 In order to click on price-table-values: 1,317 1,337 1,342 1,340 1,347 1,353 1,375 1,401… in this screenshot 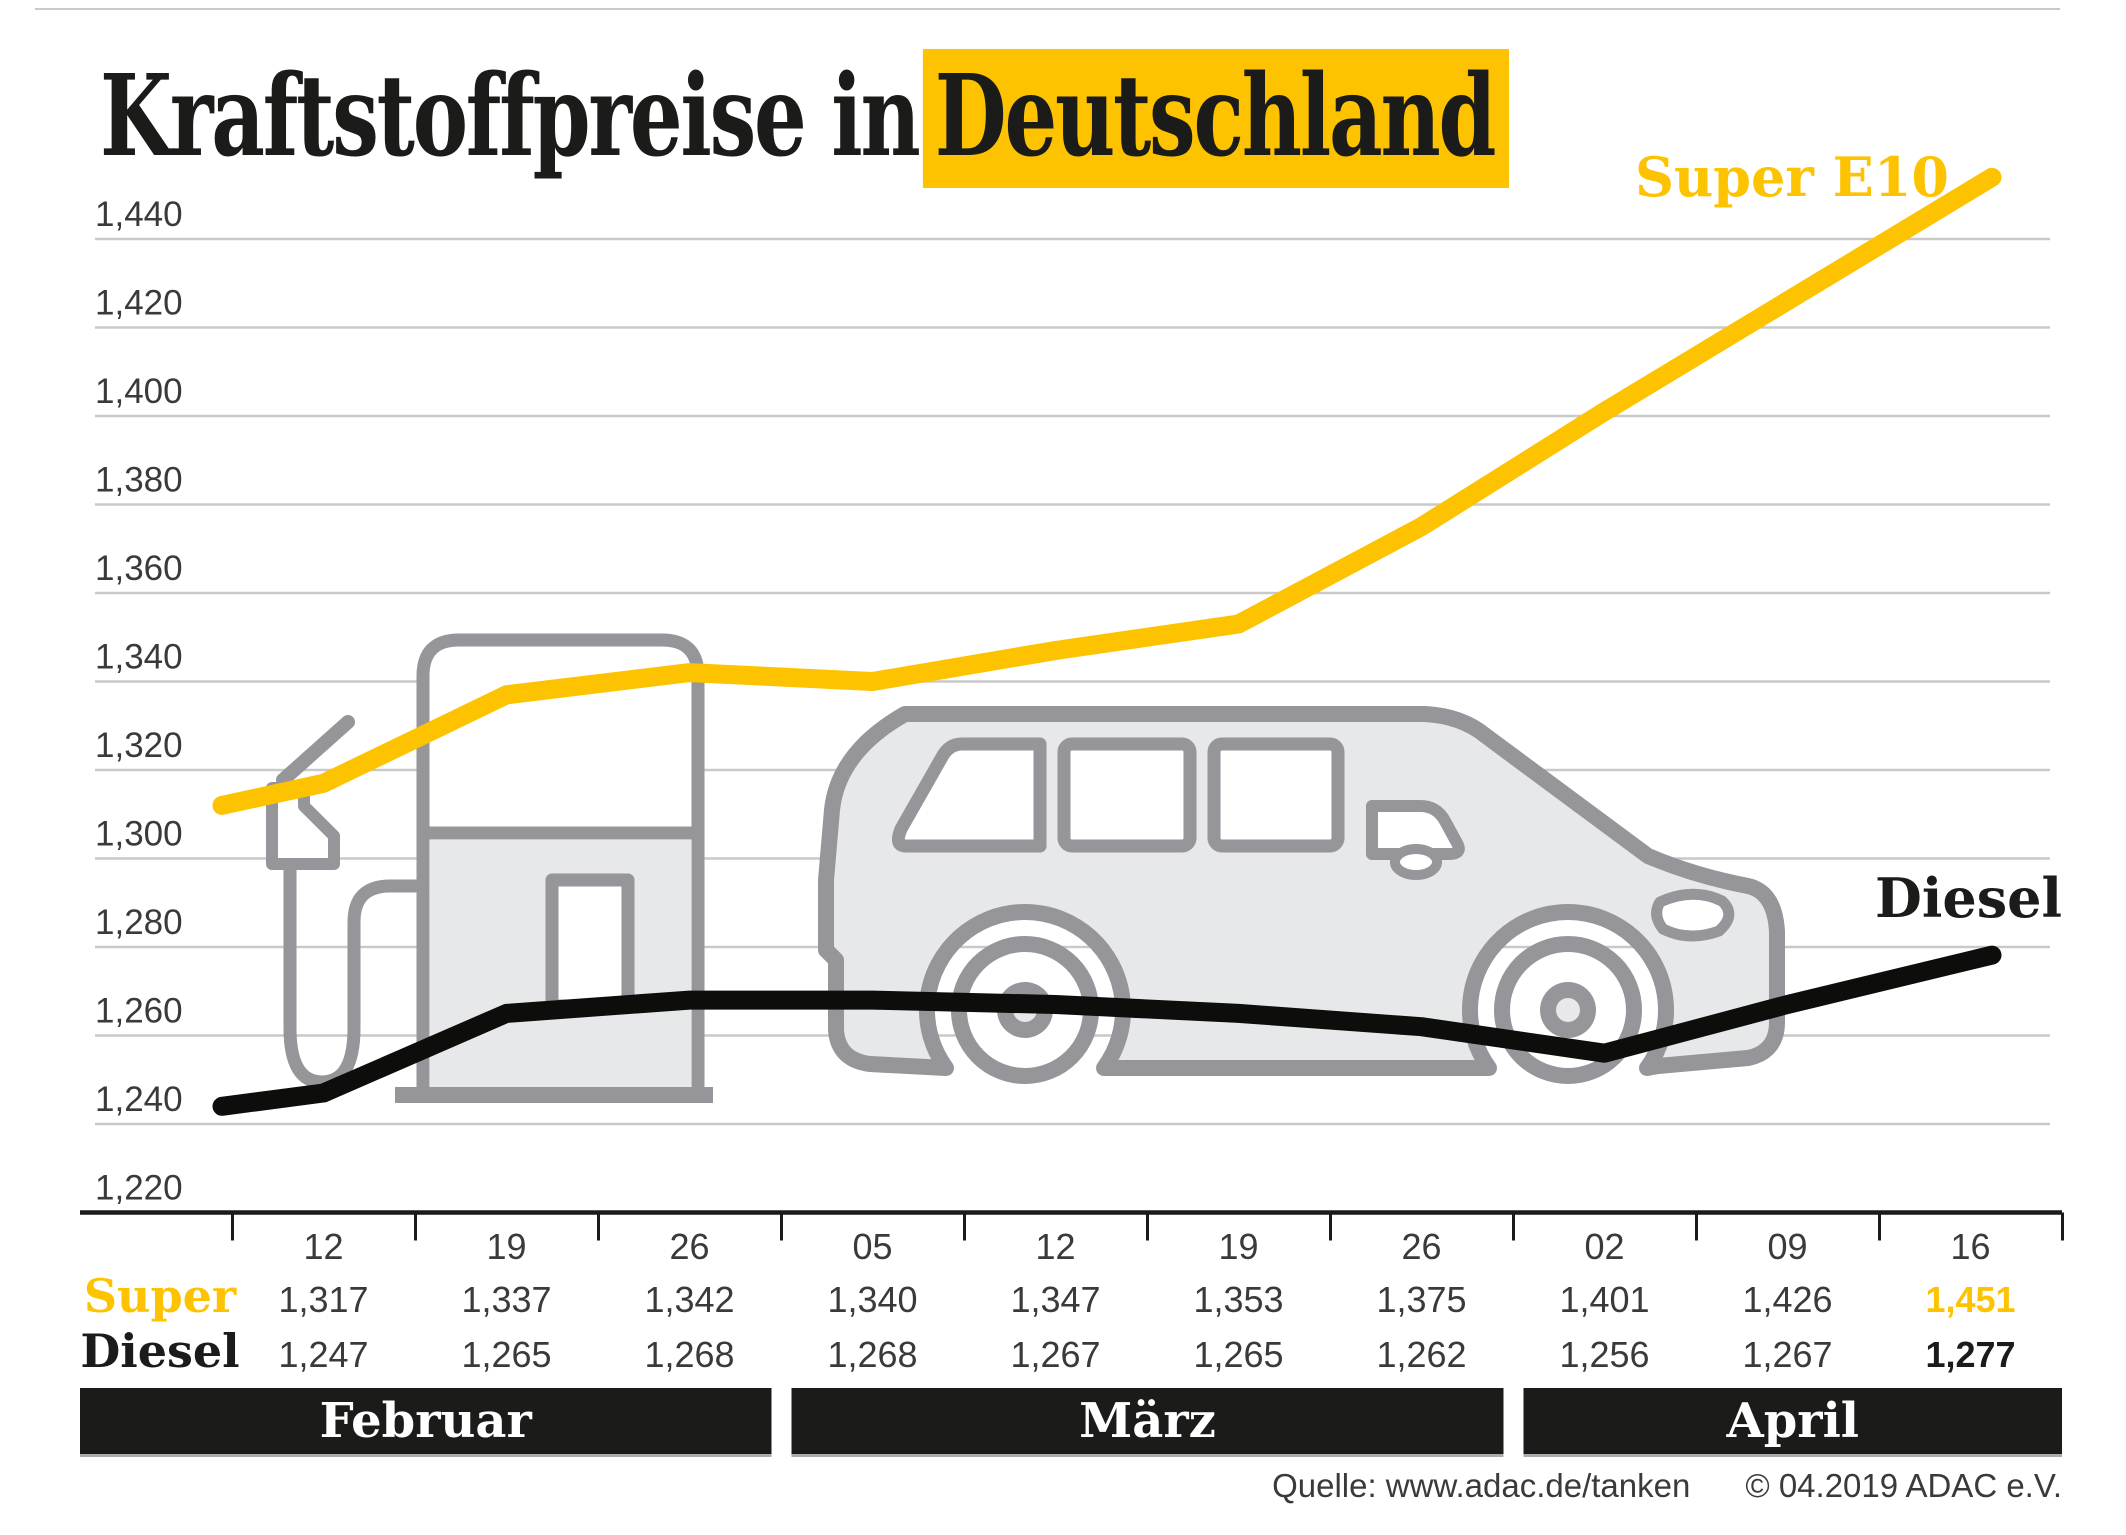, I will do `click(1146, 1327)`.